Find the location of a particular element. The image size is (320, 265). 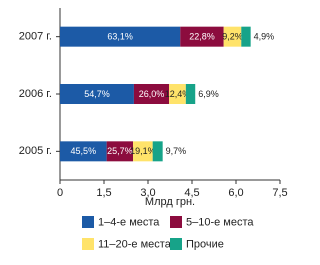

data-label: 54,7% is located at coordinates (97, 94).